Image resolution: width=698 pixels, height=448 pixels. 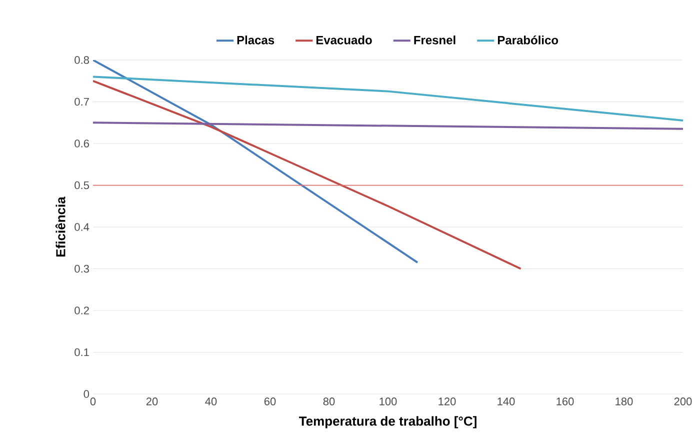 What do you see at coordinates (60, 226) in the screenshot?
I see `y-axis-title: Eficiência` at bounding box center [60, 226].